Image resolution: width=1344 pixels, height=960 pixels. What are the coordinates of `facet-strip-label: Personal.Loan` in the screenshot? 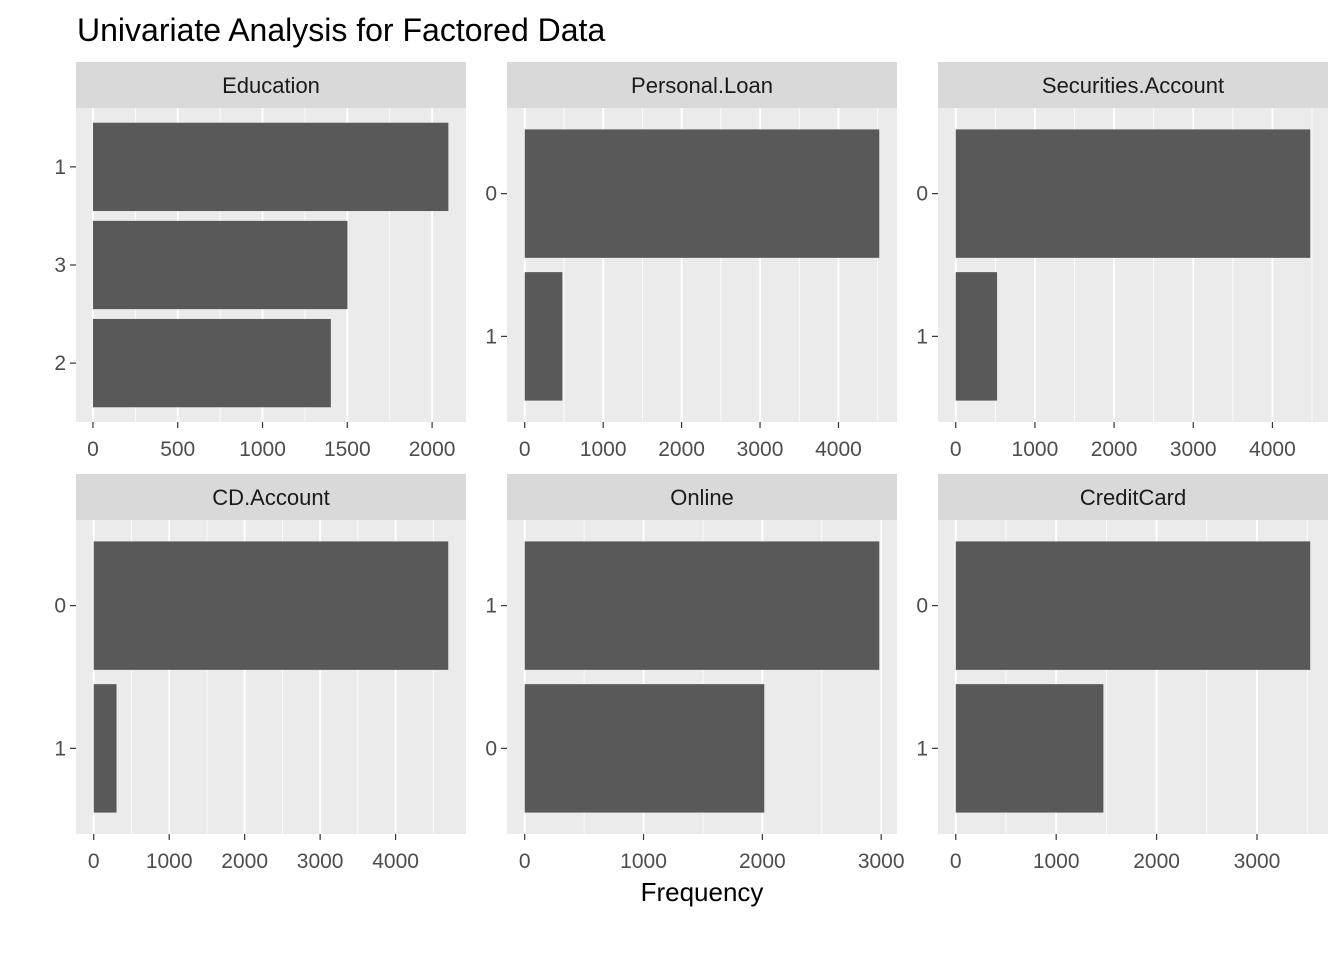 It's located at (702, 85).